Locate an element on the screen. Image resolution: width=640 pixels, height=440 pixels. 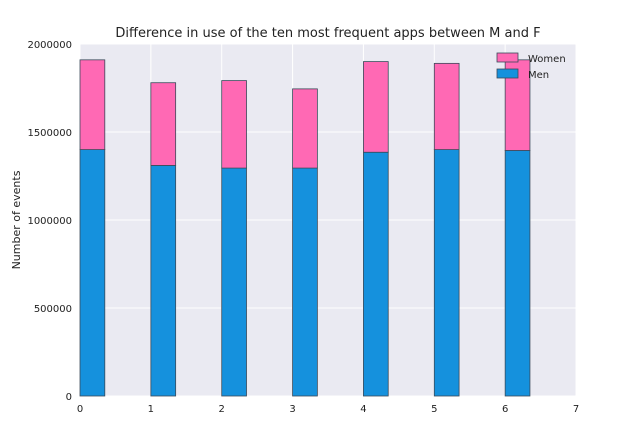
legend-label-men: Men is located at coordinates (538, 75).